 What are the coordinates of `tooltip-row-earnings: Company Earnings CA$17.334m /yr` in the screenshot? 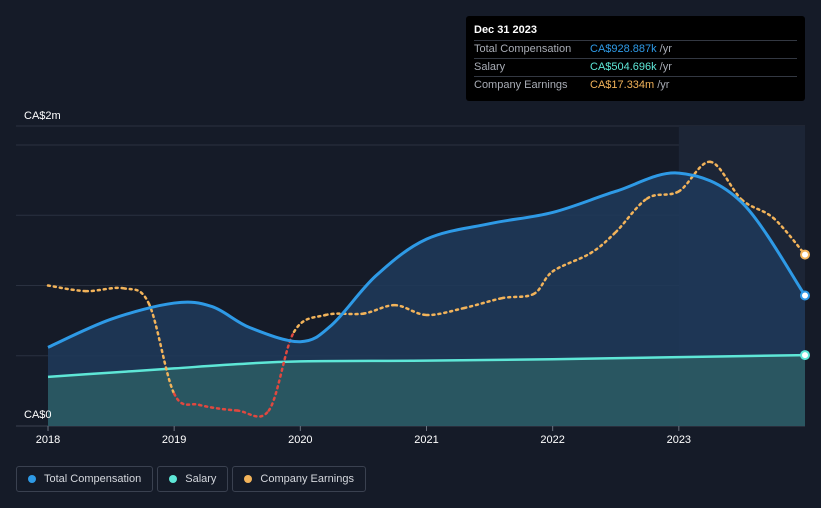 It's located at (635, 85).